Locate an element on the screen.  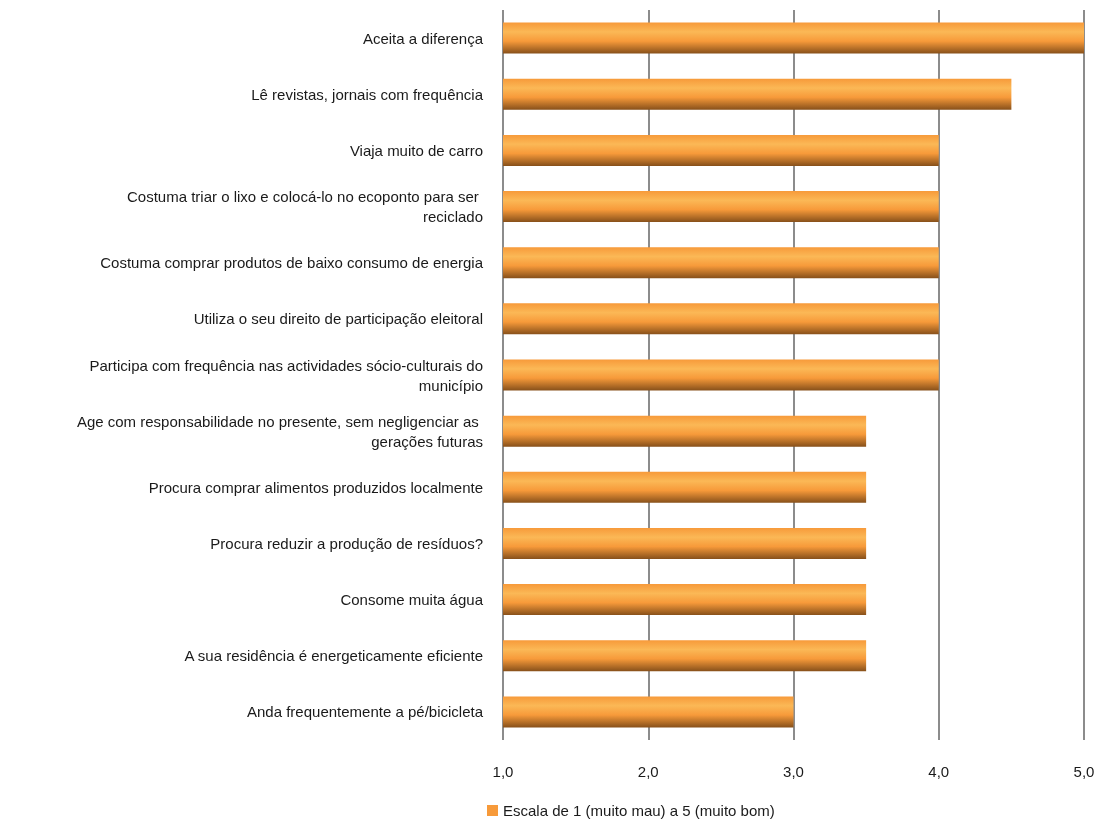
x-tick-label: 1,0 is located at coordinates (503, 771).